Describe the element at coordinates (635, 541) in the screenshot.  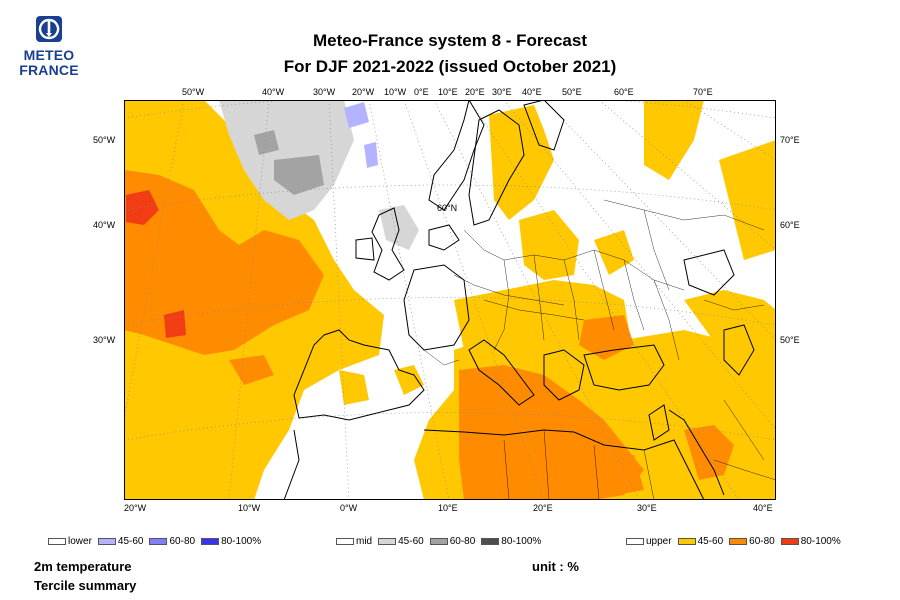
I see `legend-swatch-upper` at that location.